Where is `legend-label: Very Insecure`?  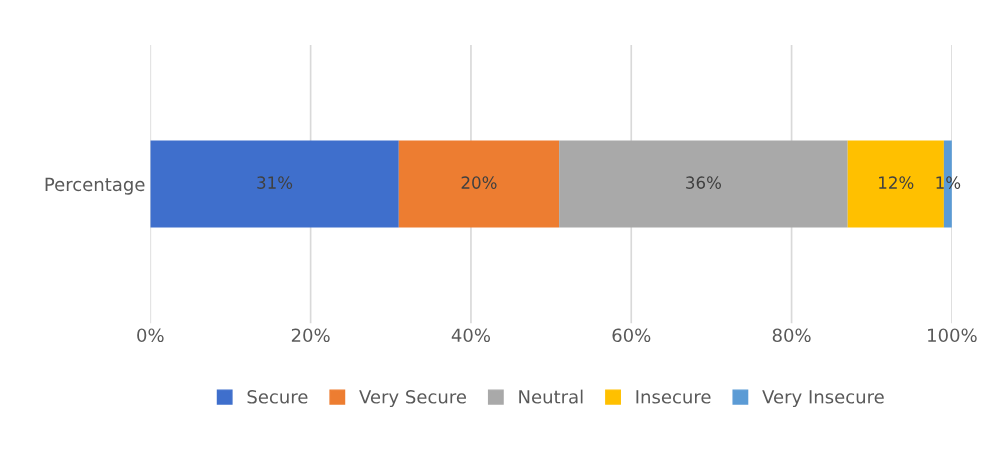
legend-label: Very Insecure is located at coordinates (823, 399).